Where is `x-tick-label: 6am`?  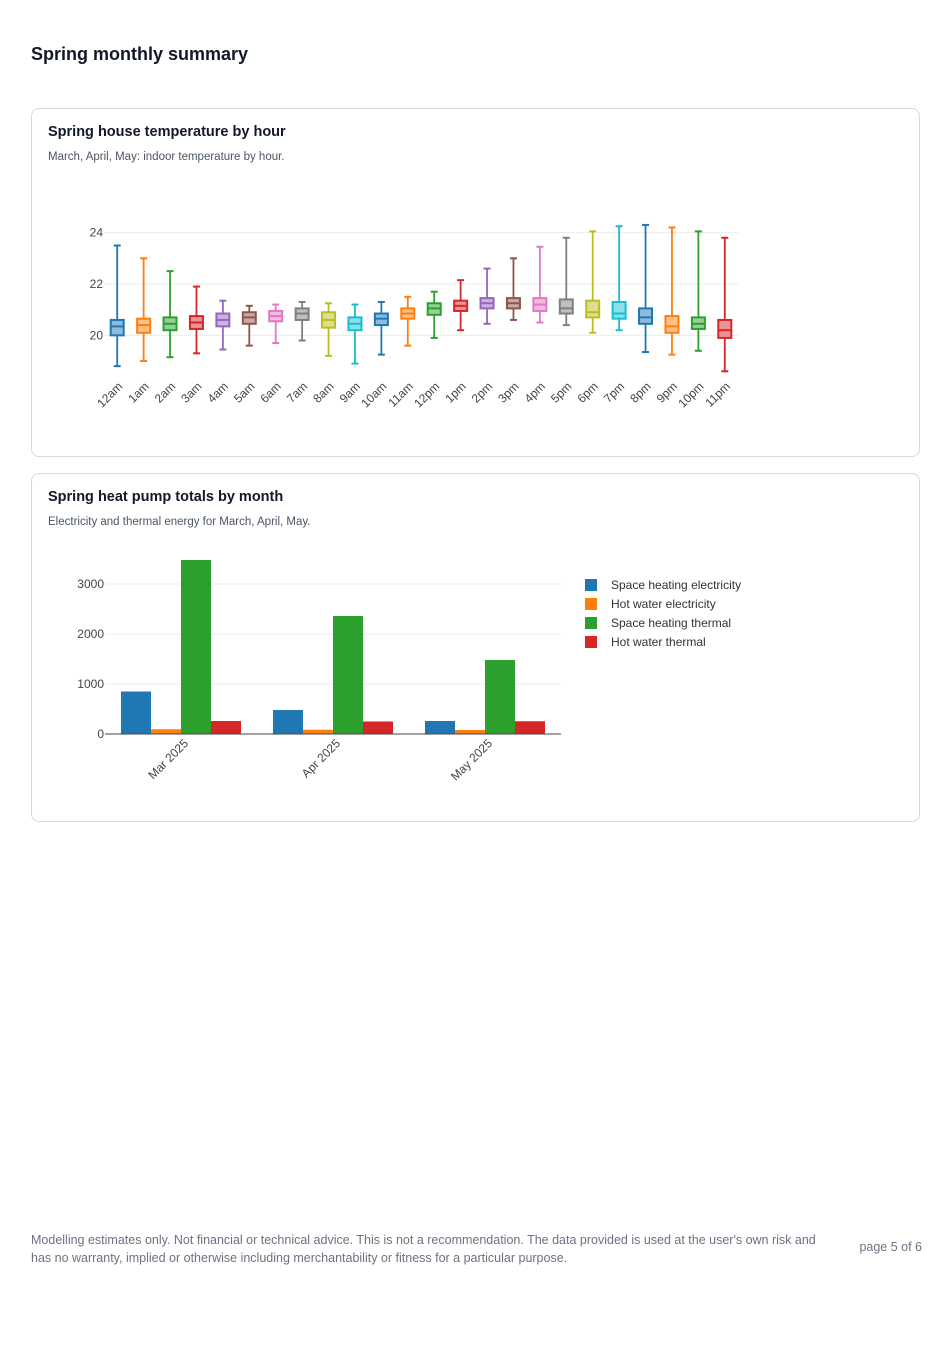
x-tick-label: 6am is located at coordinates (270, 392).